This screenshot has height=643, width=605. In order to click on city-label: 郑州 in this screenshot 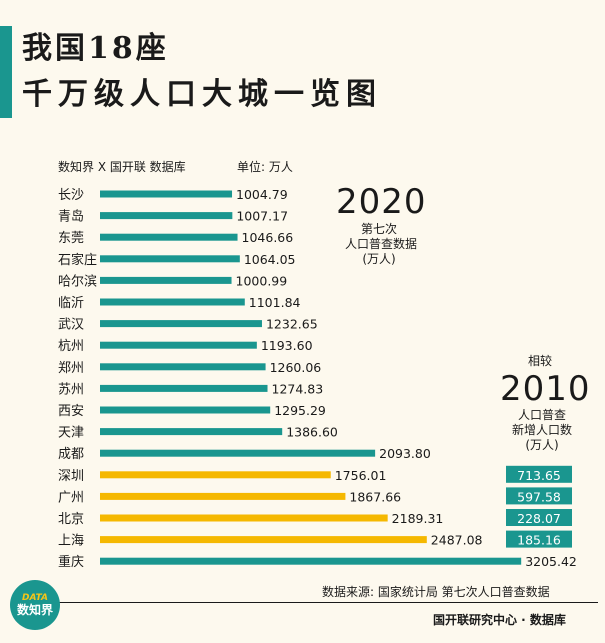, I will do `click(71, 368)`.